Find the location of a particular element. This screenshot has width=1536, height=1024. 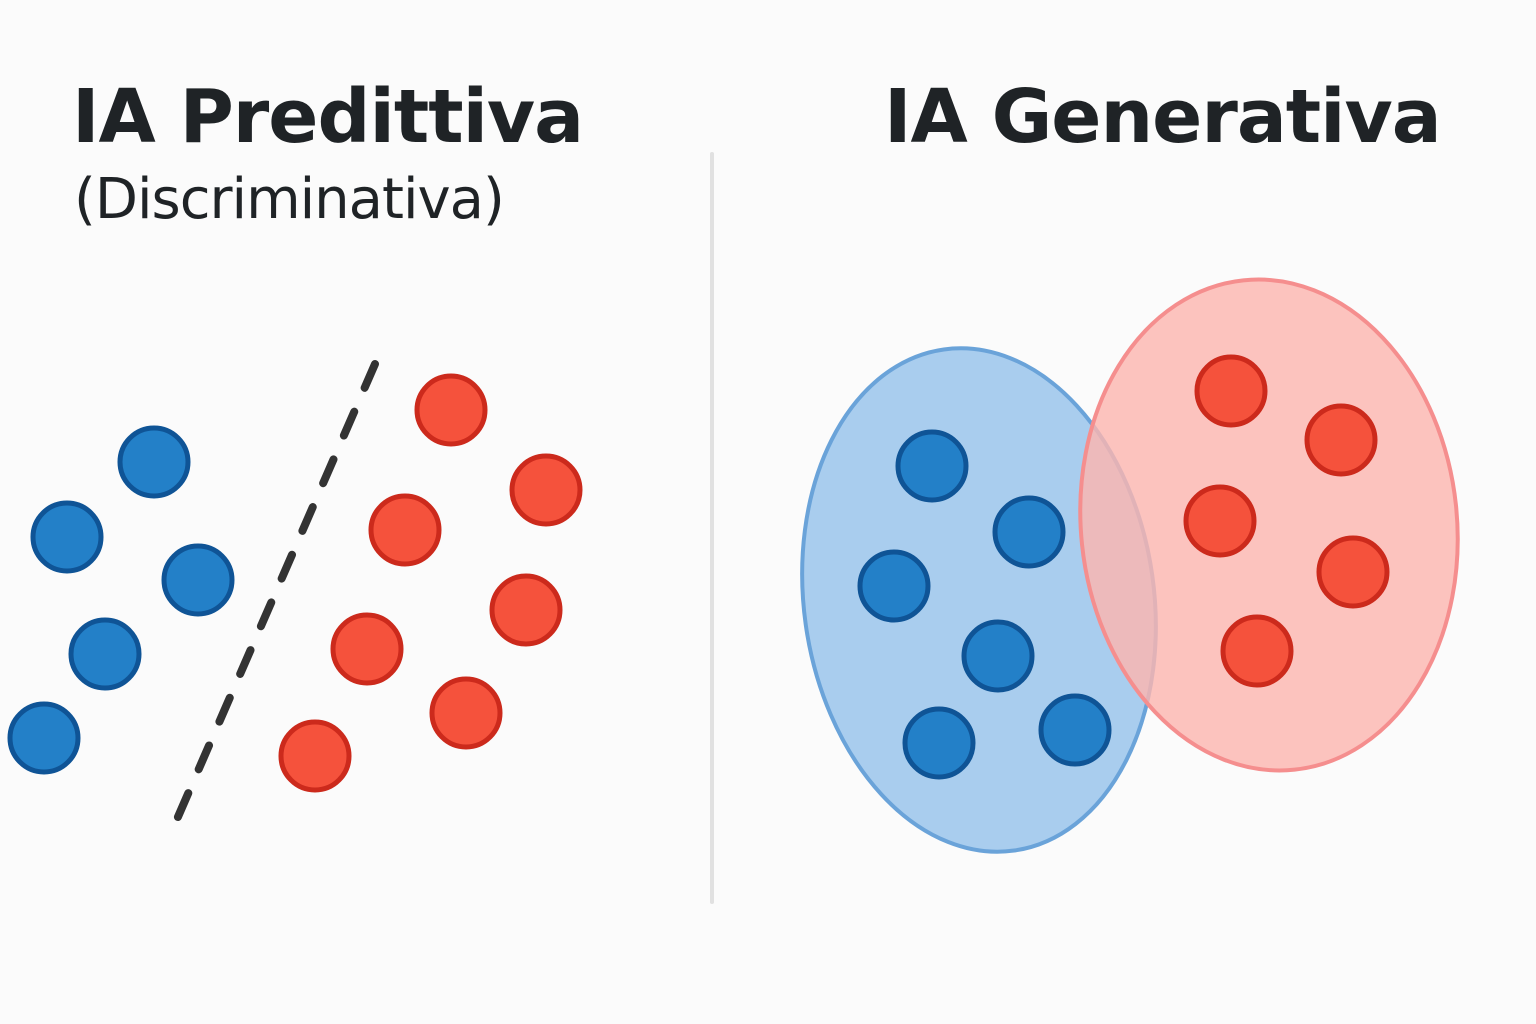

class-a-points is located at coordinates (121, 600).